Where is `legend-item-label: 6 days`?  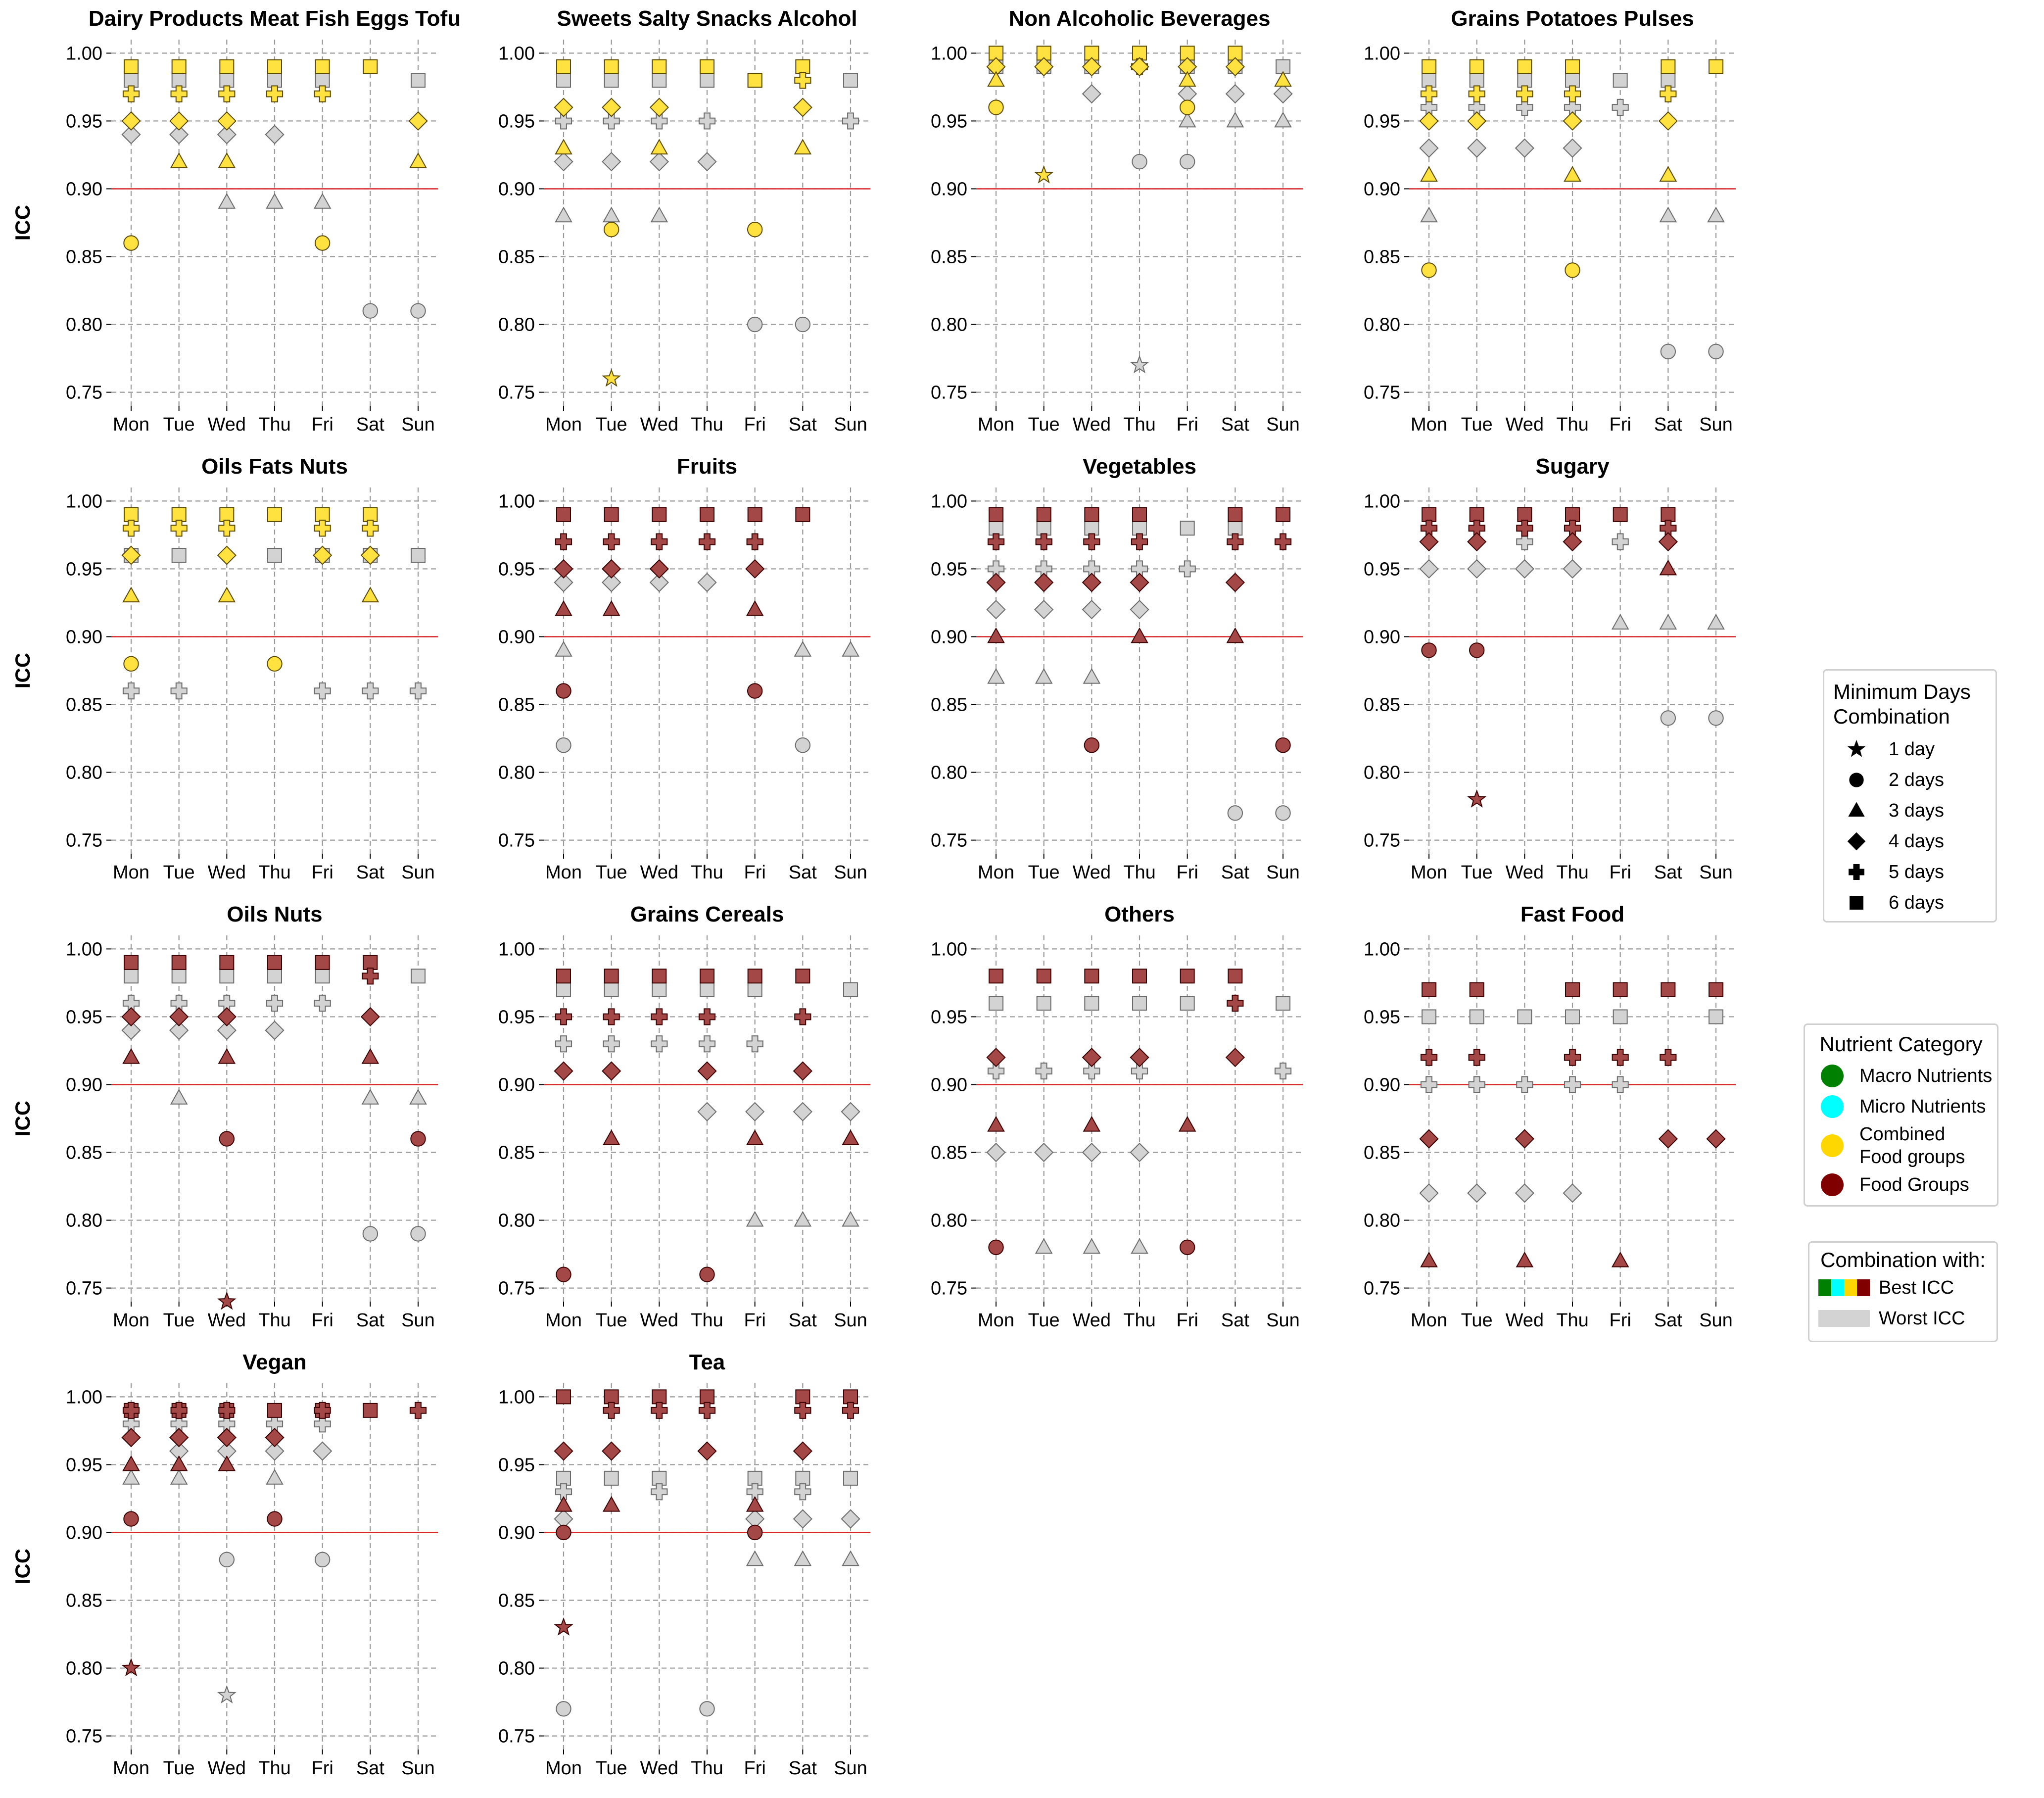
legend-item-label: 6 days is located at coordinates (1916, 903).